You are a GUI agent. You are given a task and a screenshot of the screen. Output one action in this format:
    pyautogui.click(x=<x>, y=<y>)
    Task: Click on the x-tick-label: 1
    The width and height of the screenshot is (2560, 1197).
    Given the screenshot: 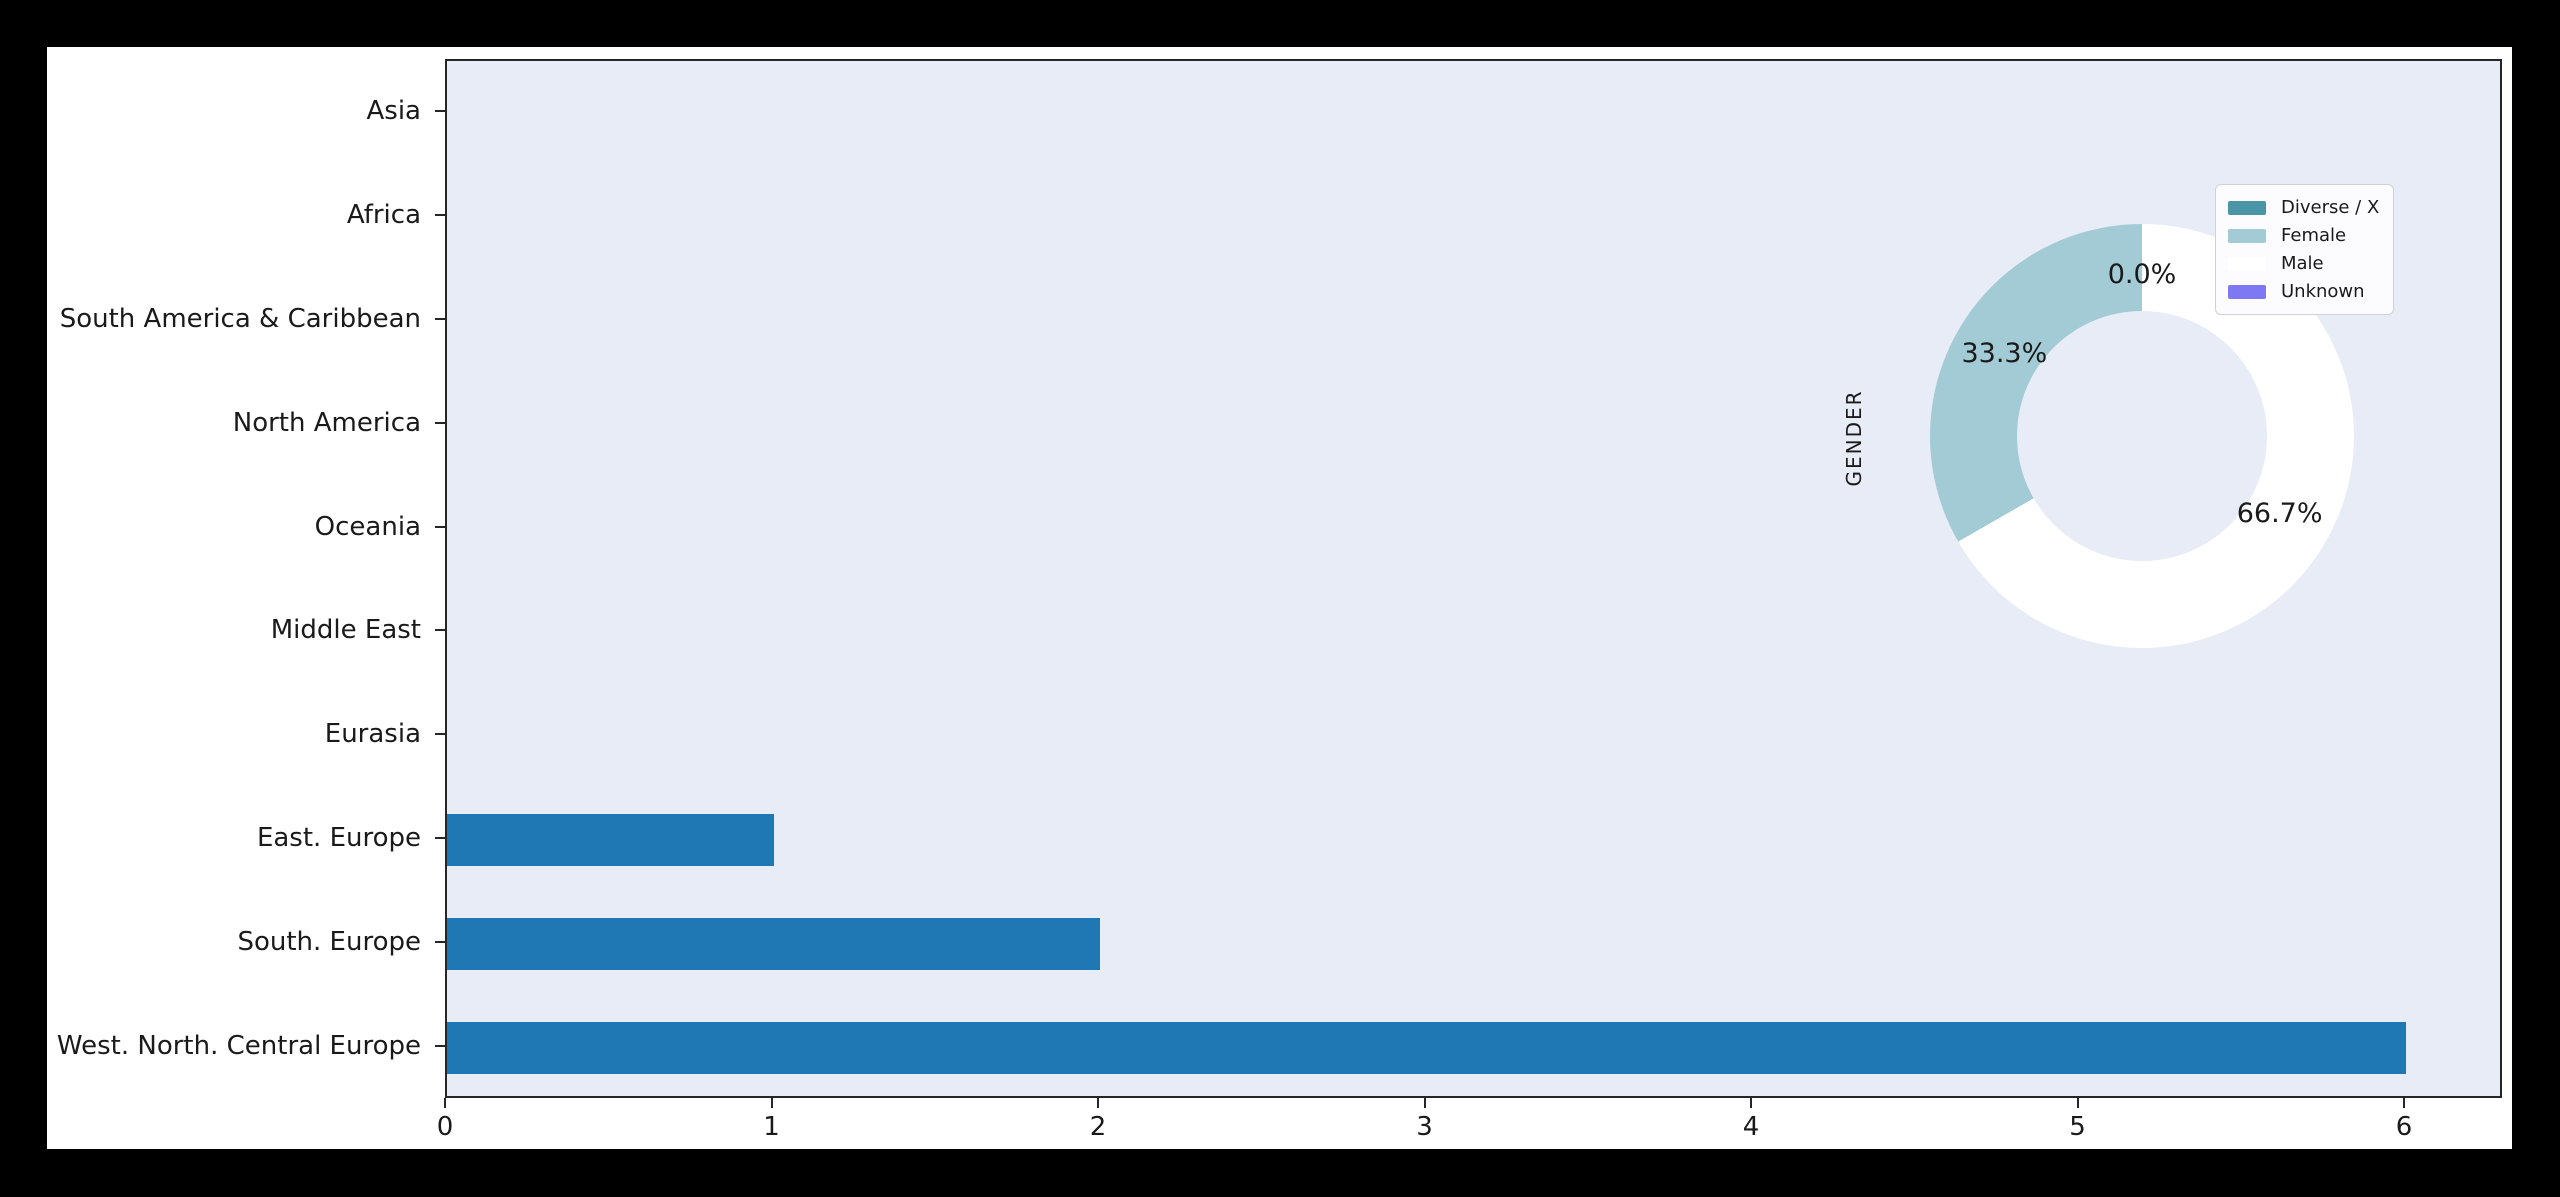 What is the action you would take?
    pyautogui.click(x=771, y=1127)
    